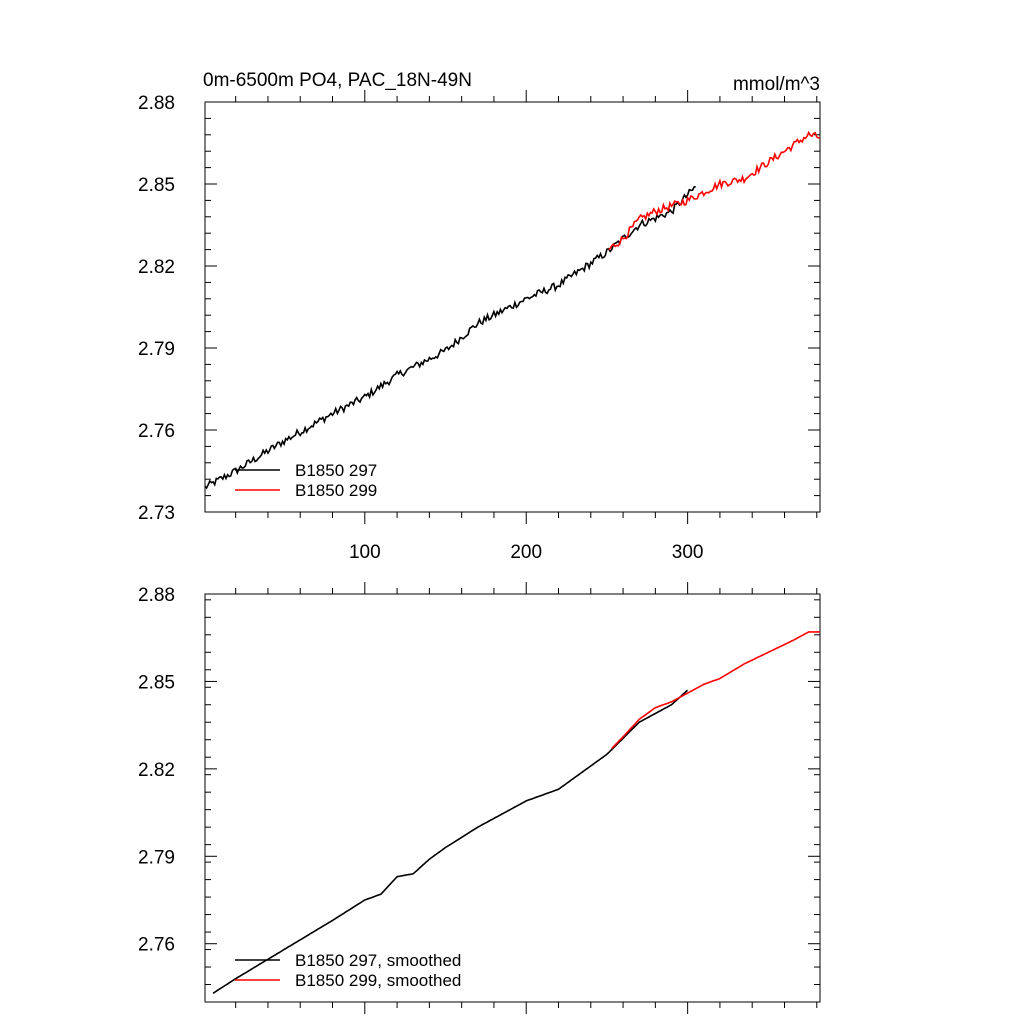 This screenshot has width=1024, height=1024. What do you see at coordinates (688, 552) in the screenshot?
I see `x-tick-label: 300` at bounding box center [688, 552].